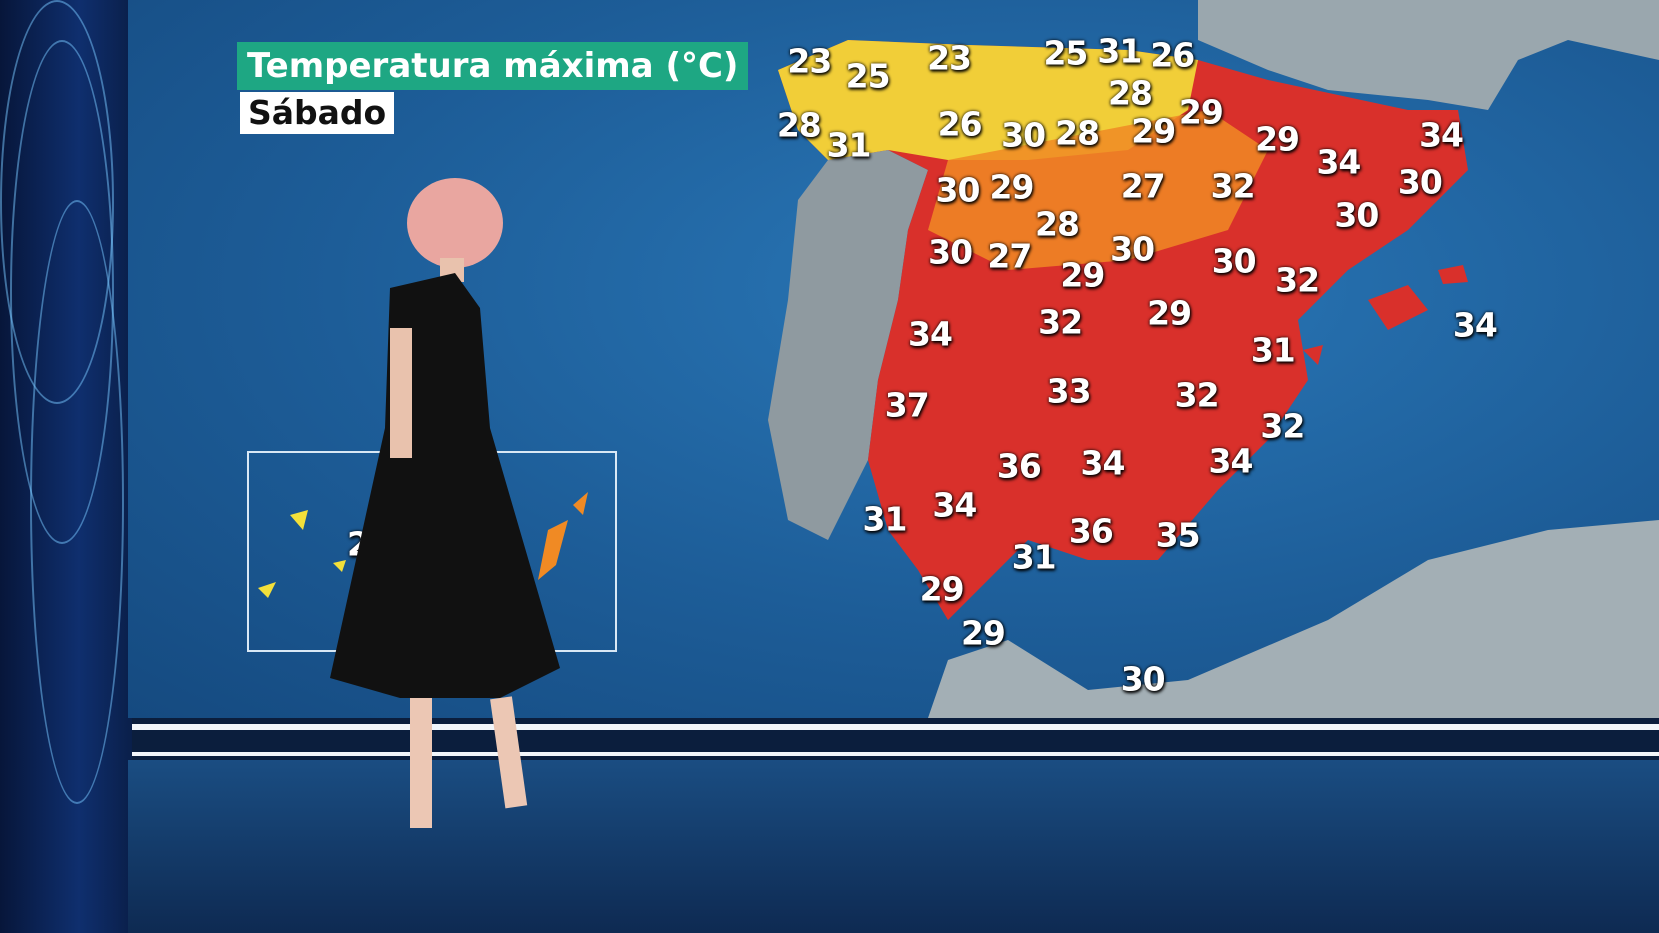  What do you see at coordinates (1398, 307) in the screenshot?
I see `mallorca` at bounding box center [1398, 307].